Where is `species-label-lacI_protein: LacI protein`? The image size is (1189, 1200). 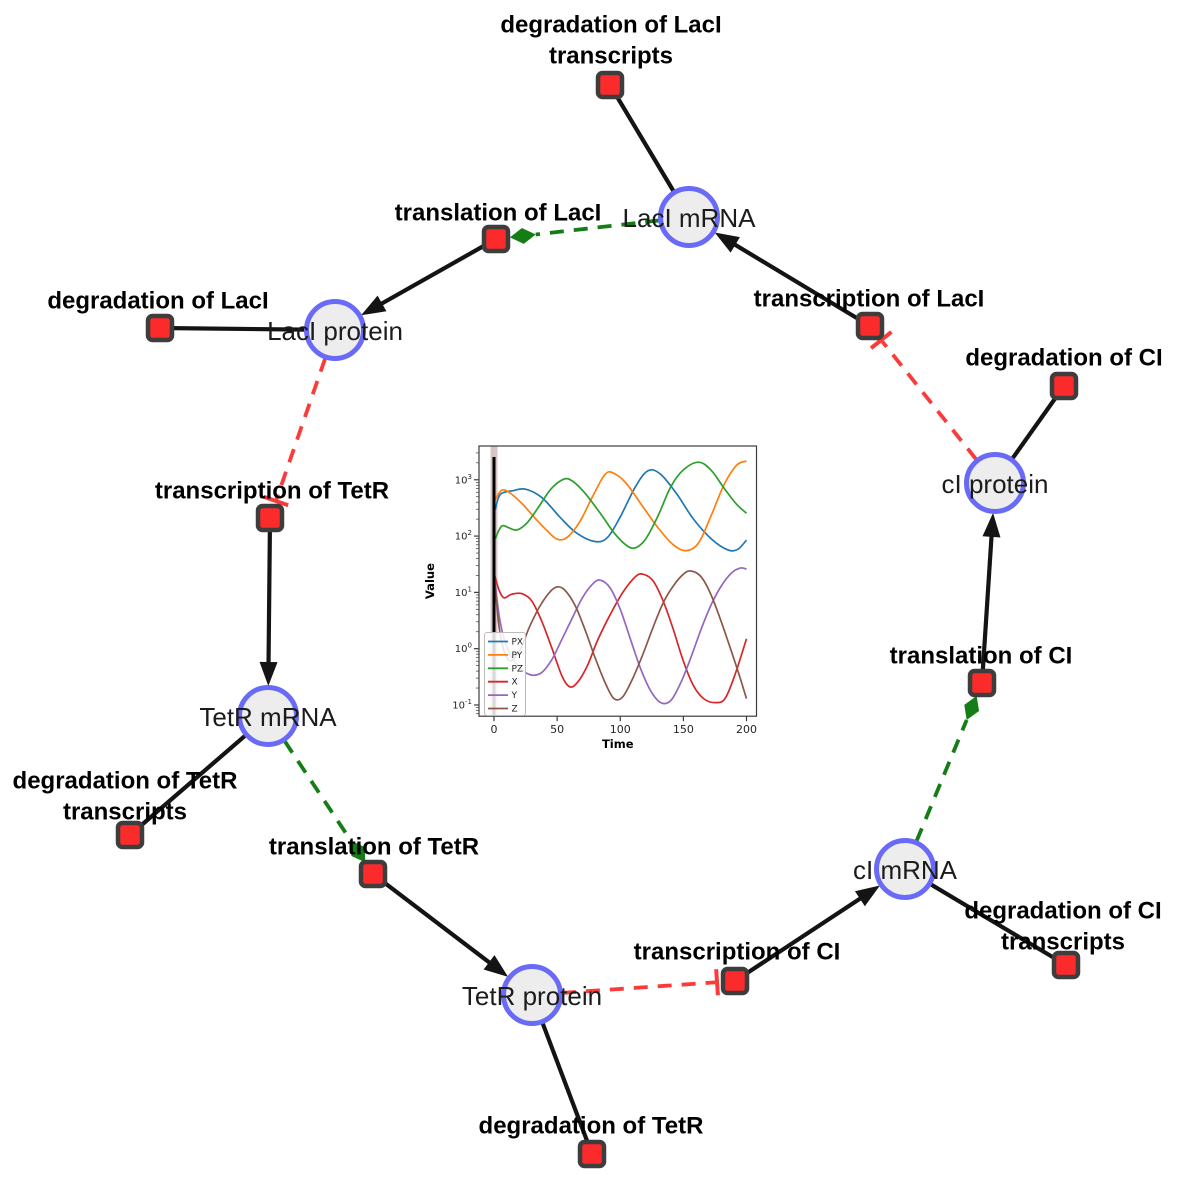 species-label-lacI_protein: LacI protein is located at coordinates (335, 331).